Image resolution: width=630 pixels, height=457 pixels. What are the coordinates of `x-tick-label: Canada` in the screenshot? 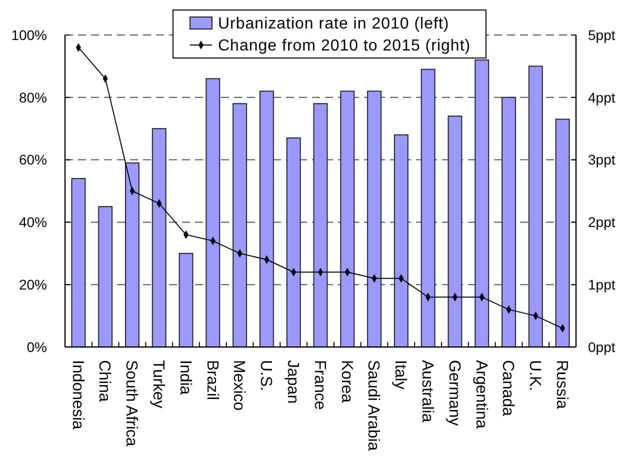 It's located at (507, 388).